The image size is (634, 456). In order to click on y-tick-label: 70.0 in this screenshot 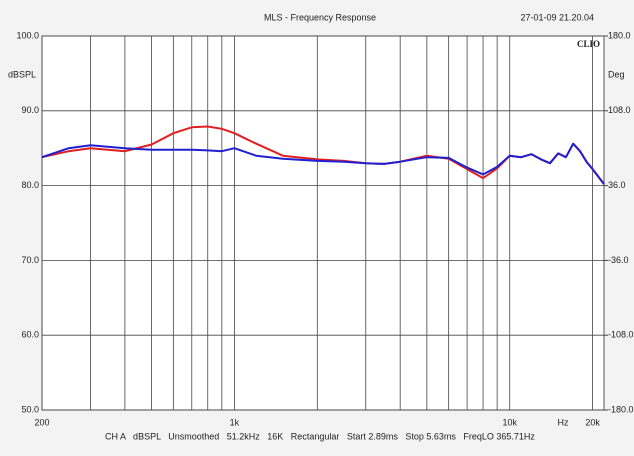, I will do `click(30, 260)`.